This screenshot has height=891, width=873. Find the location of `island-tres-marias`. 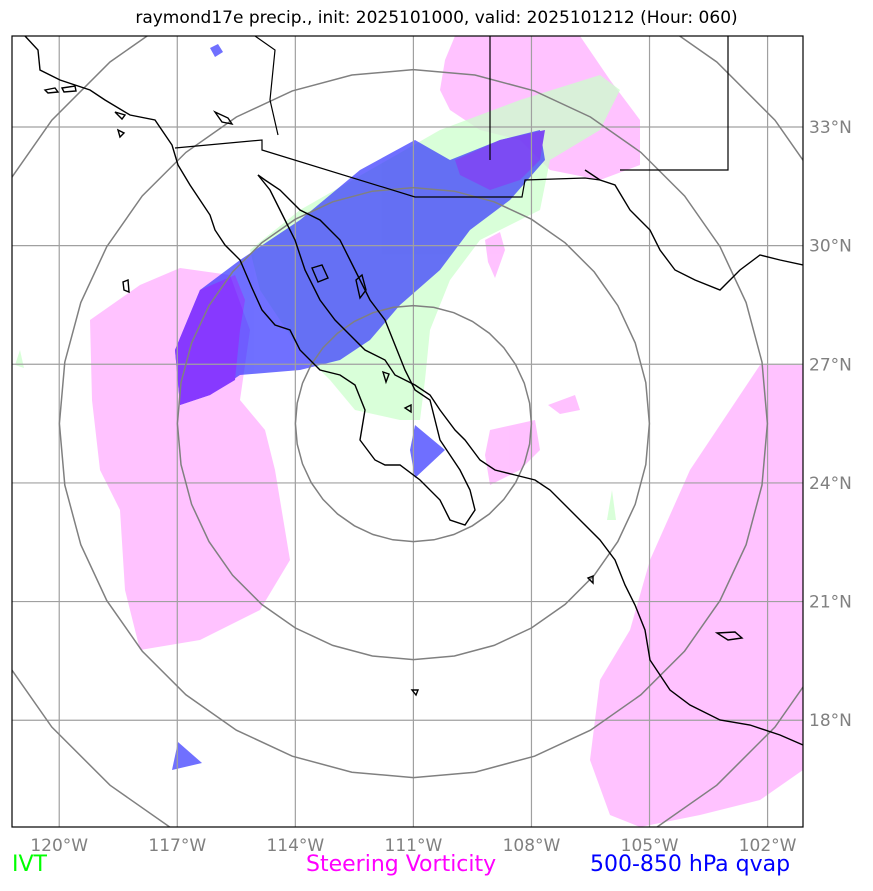

island-tres-marias is located at coordinates (729, 636).